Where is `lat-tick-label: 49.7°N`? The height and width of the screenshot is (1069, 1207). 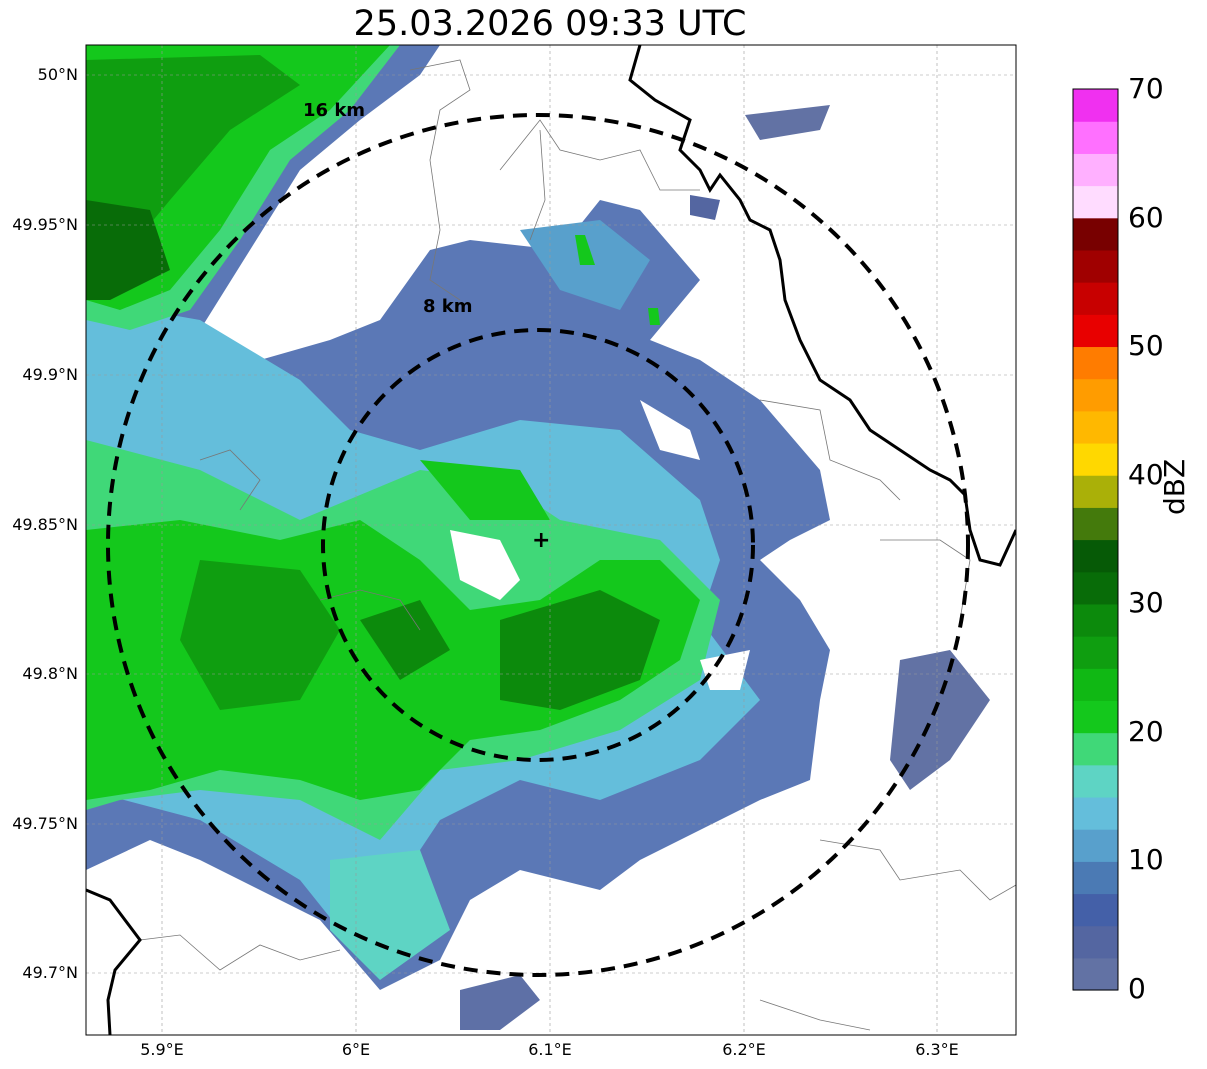
lat-tick-label: 49.7°N is located at coordinates (50, 972).